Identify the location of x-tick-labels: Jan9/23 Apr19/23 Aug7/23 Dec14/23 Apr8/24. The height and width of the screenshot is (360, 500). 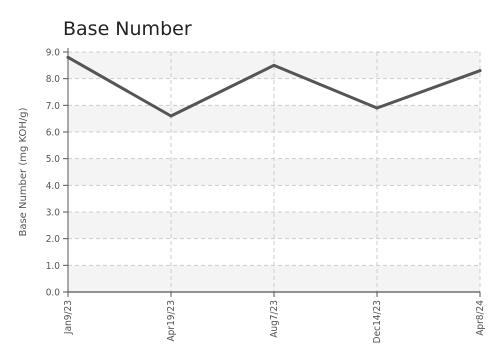
(274, 322).